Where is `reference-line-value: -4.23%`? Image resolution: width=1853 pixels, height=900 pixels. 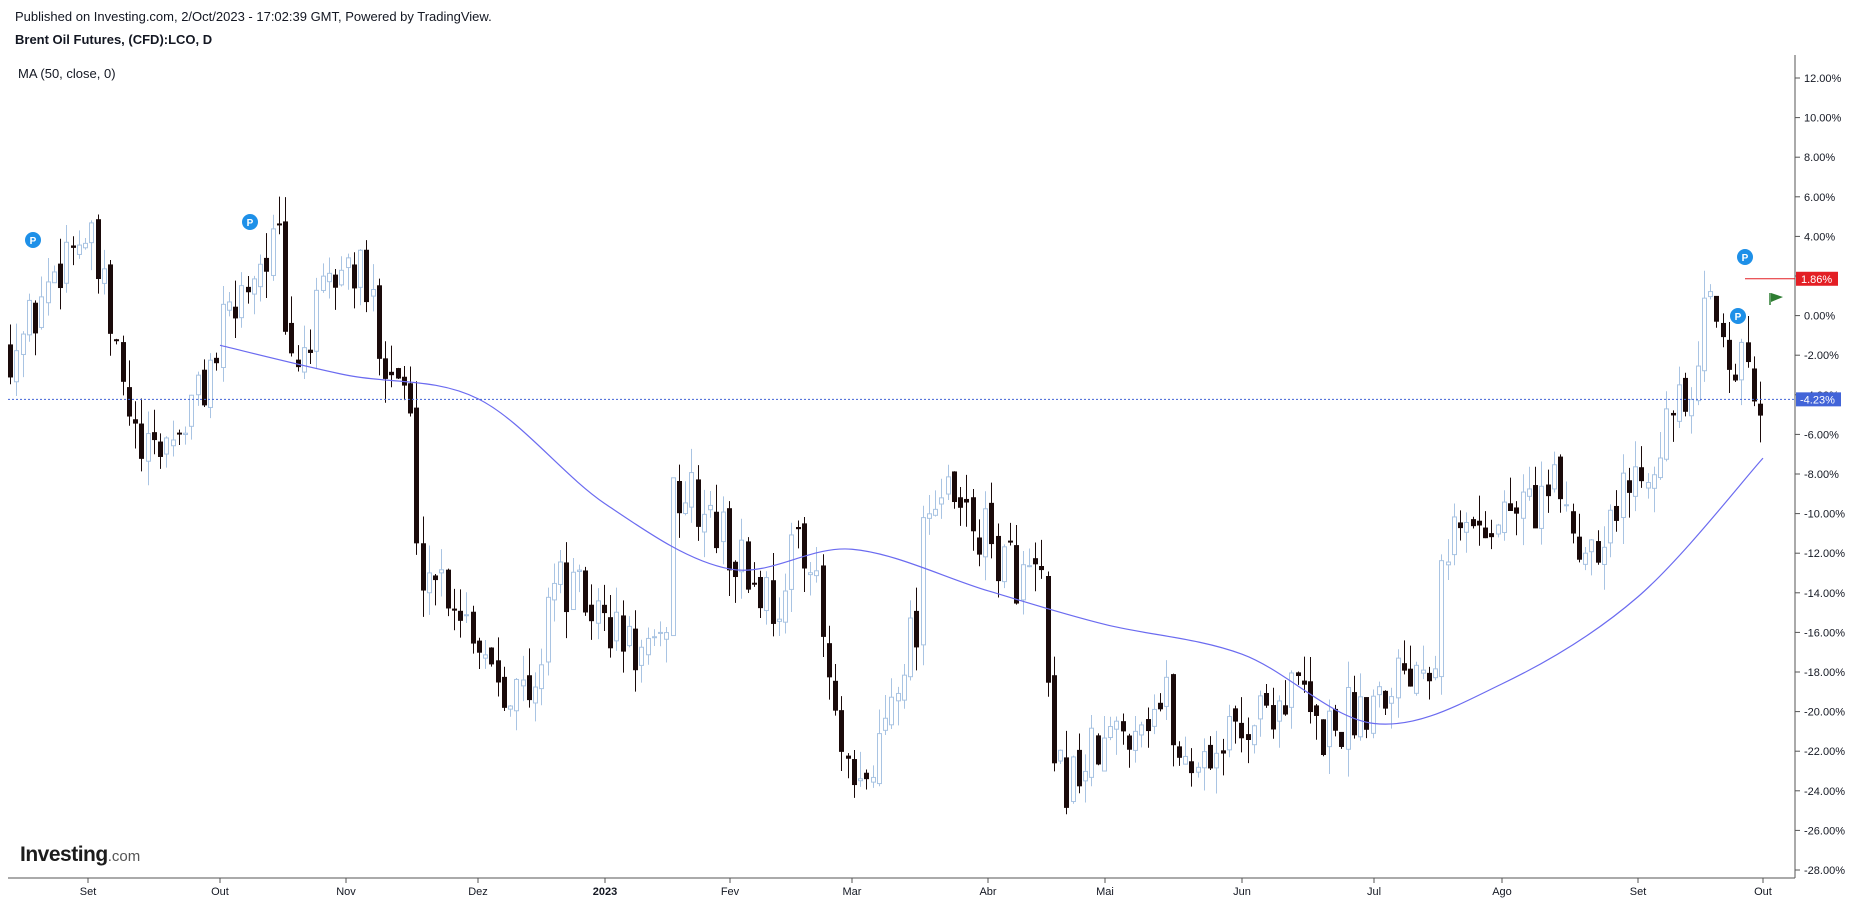
reference-line-value: -4.23% is located at coordinates (1817, 400).